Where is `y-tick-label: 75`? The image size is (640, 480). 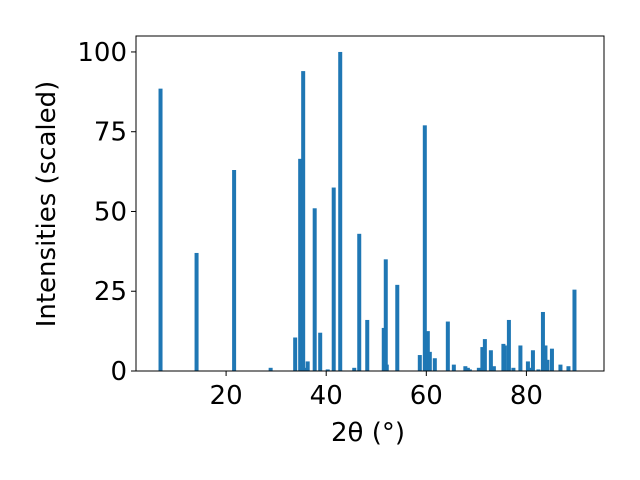 y-tick-label: 75 is located at coordinates (110, 133).